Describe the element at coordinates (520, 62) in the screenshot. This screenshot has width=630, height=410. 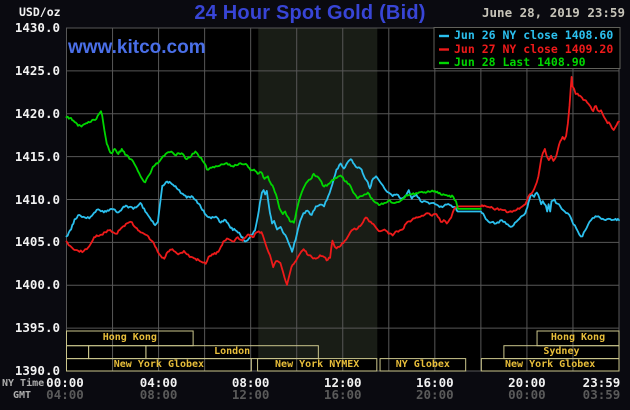
I see `legend-item-jun28: Jun 28 Last 1408.90` at that location.